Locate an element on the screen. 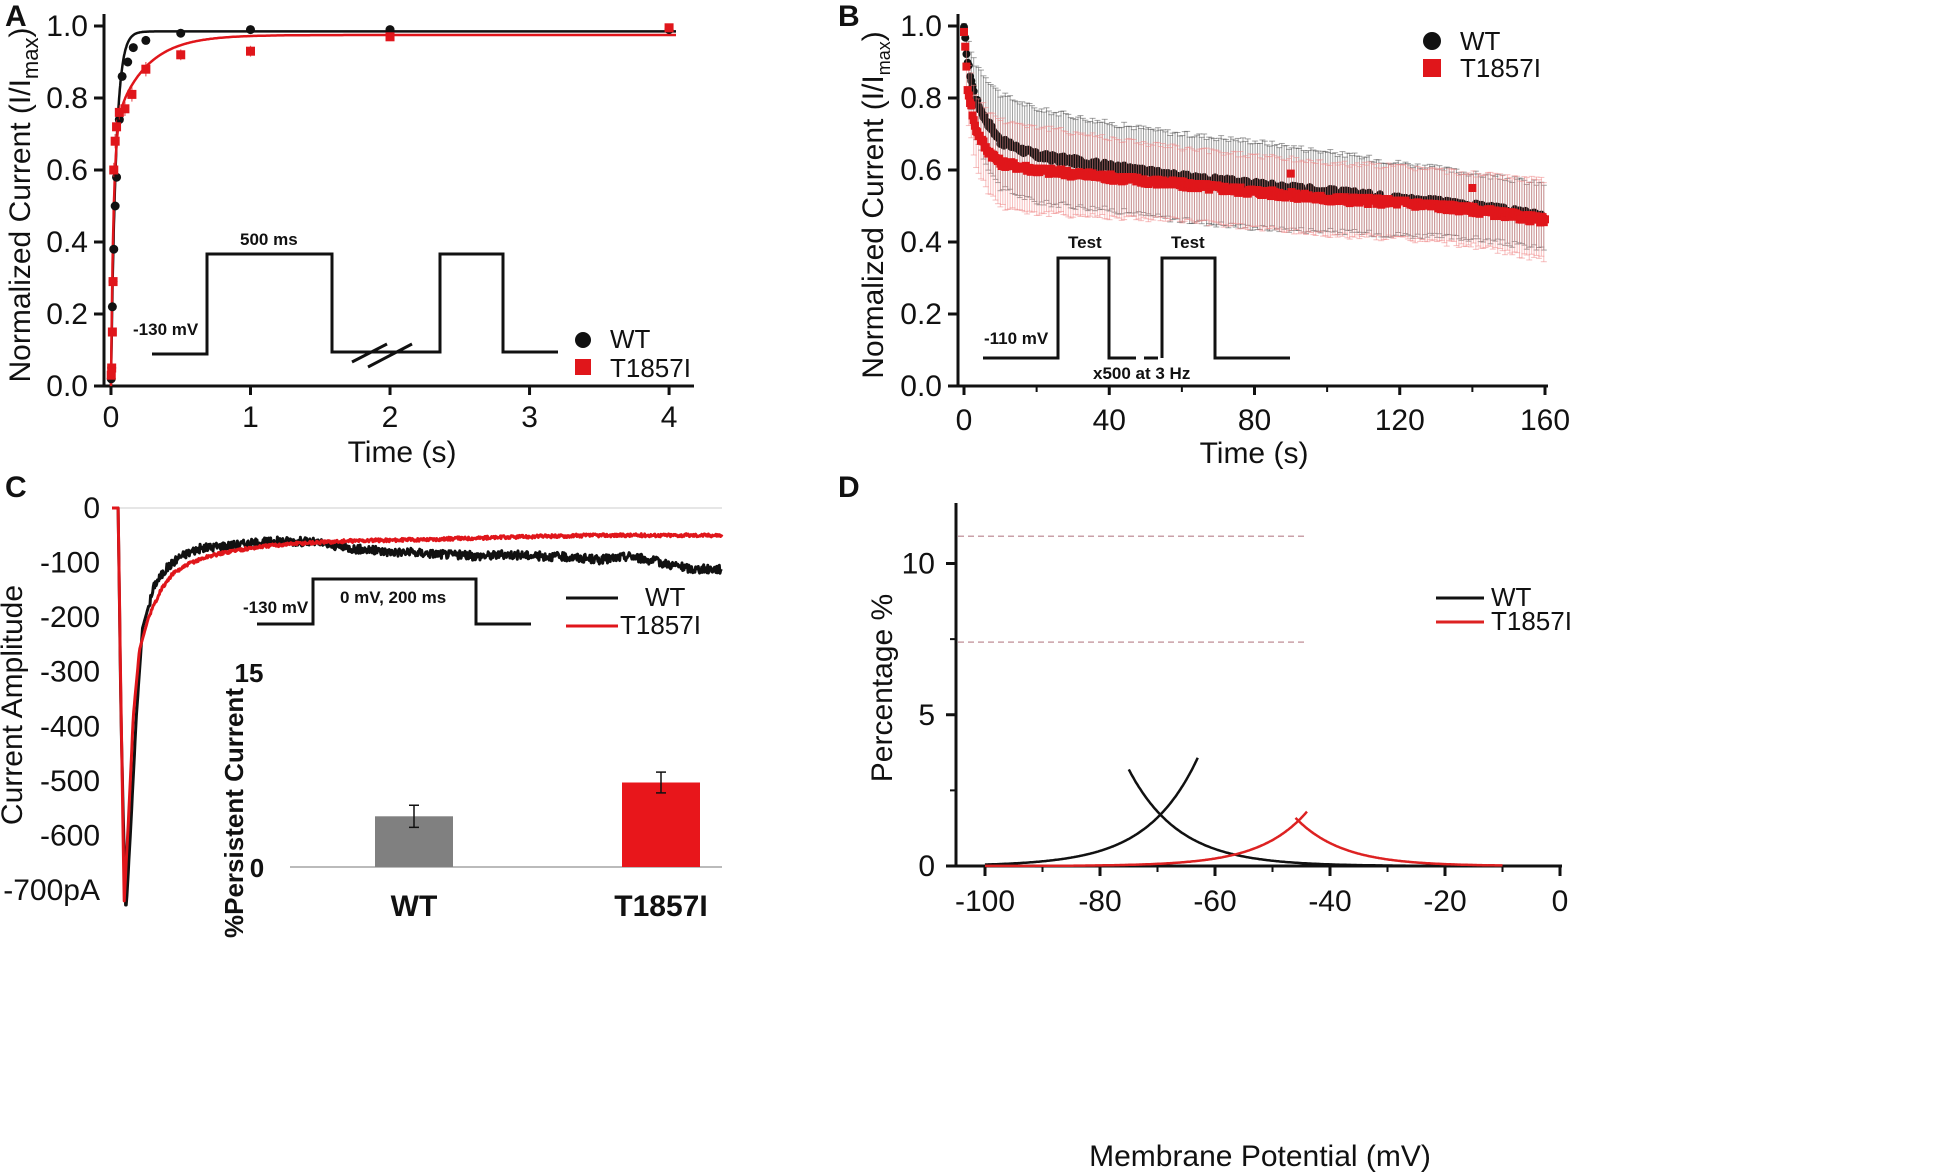 The width and height of the screenshot is (1950, 1173). panel-a-holding-label: -130 mV is located at coordinates (166, 329).